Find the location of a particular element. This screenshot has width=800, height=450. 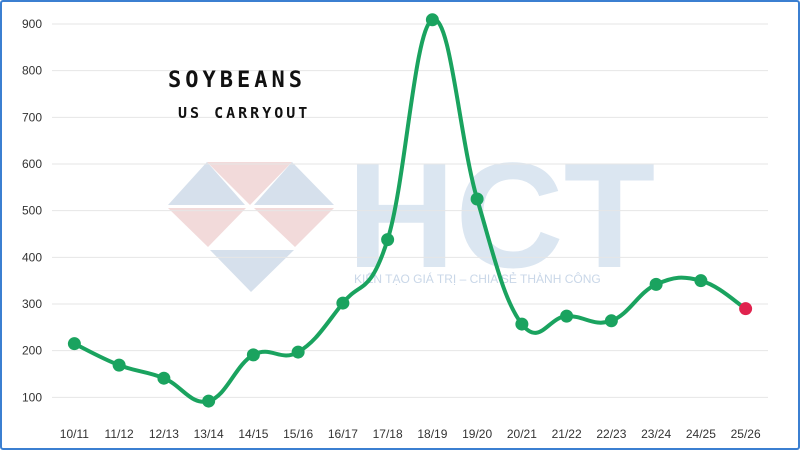

y-tick-label: 100 is located at coordinates (32, 397).